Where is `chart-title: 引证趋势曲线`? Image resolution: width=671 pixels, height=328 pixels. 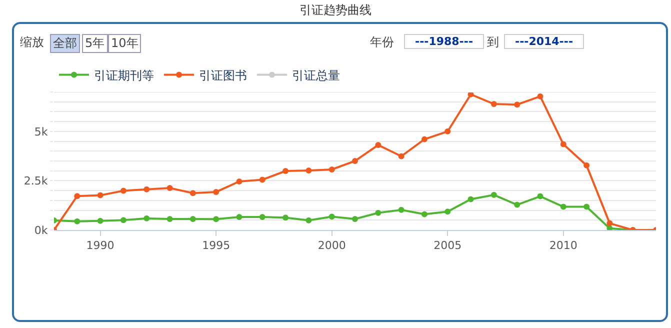
chart-title: 引证趋势曲线 is located at coordinates (335, 10).